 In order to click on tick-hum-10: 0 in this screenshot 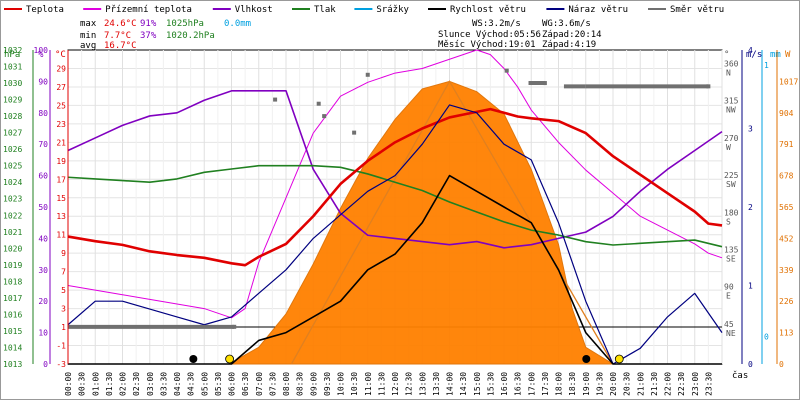, I will do `click(45, 364)`.